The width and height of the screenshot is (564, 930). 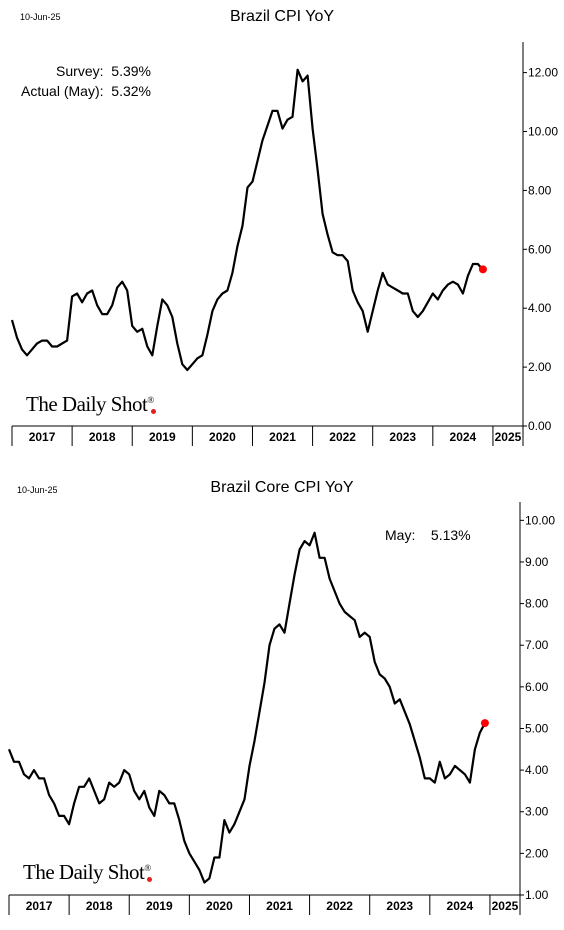 What do you see at coordinates (400, 535) in the screenshot?
I see `annotation-may-label: May:` at bounding box center [400, 535].